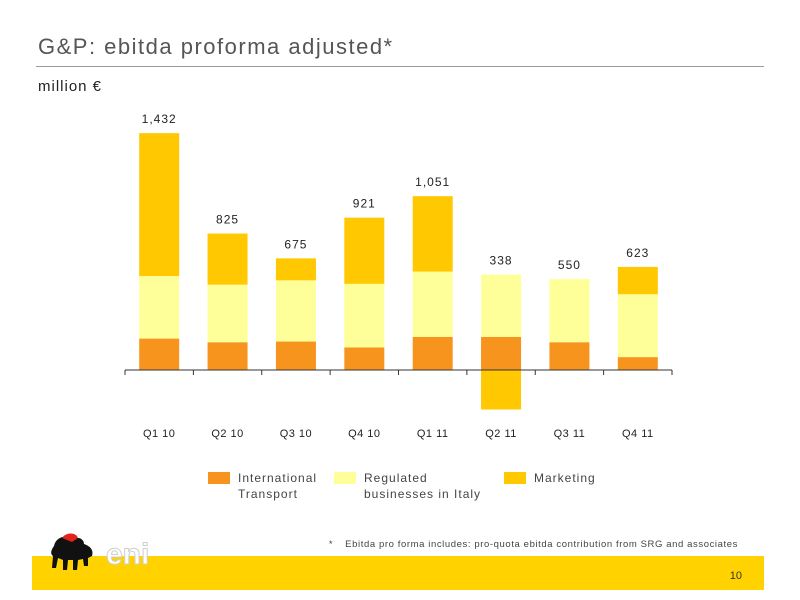 This screenshot has height=600, width=800. What do you see at coordinates (570, 434) in the screenshot?
I see `category-label: Q3 11` at bounding box center [570, 434].